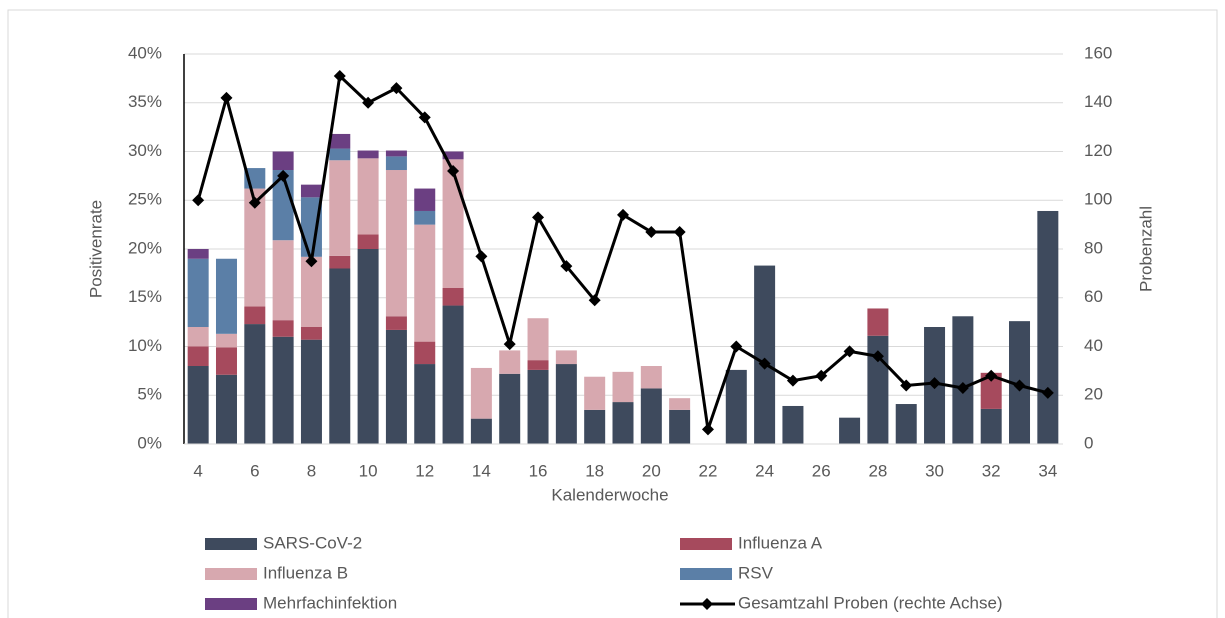  I want to click on legend-label: RSV, so click(756, 572).